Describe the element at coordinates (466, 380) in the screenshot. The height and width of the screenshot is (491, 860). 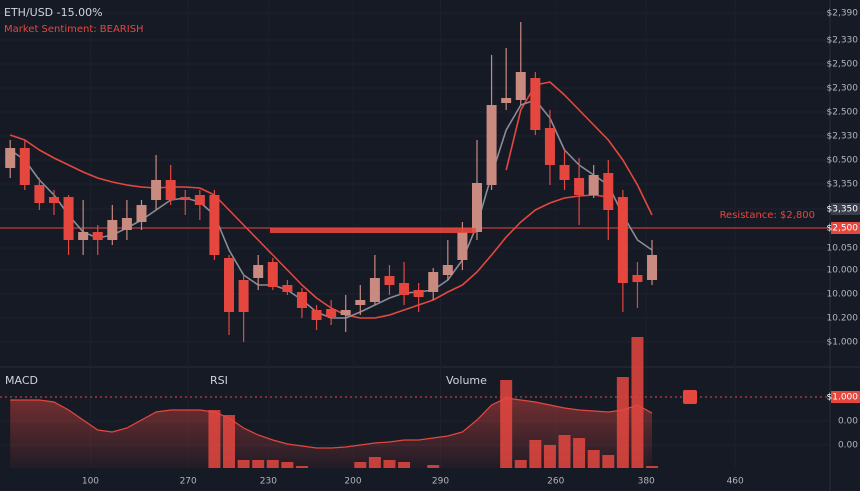
I see `pane-label: Volume` at that location.